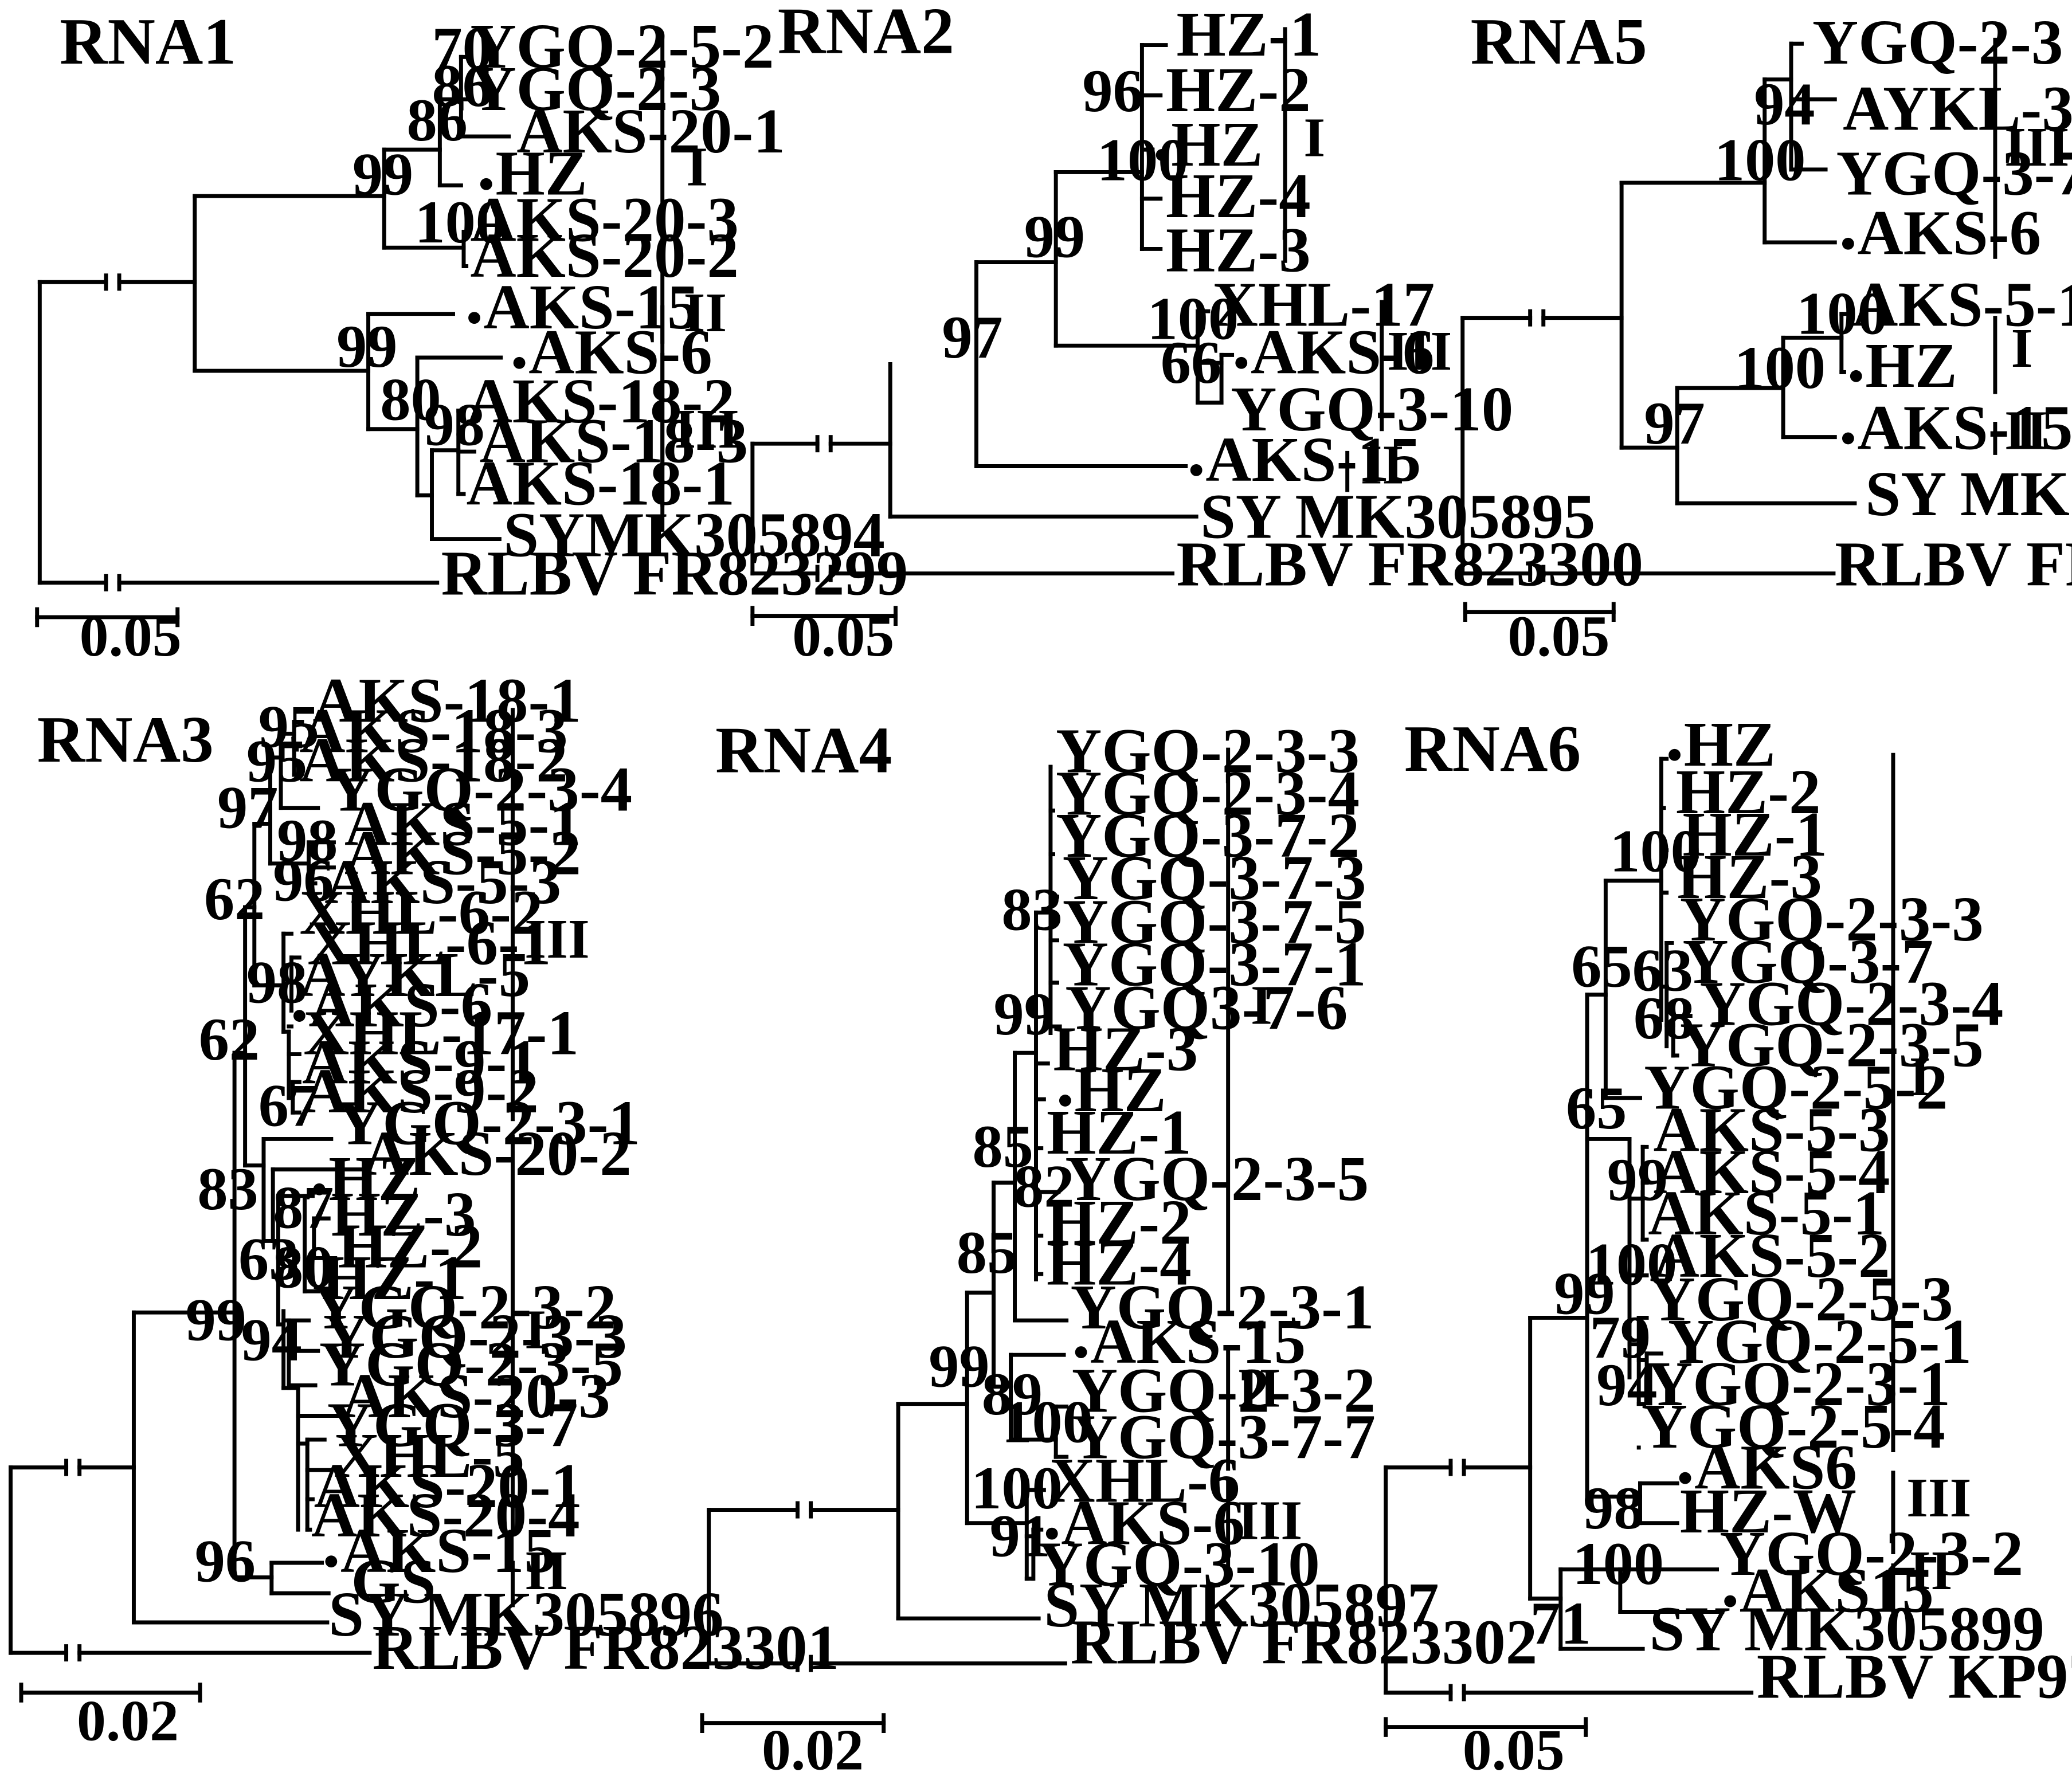 The image size is (2072, 1780). What do you see at coordinates (1410, 564) in the screenshot?
I see `leaf-label-rlbv-fr823300: RLBV FR823300` at bounding box center [1410, 564].